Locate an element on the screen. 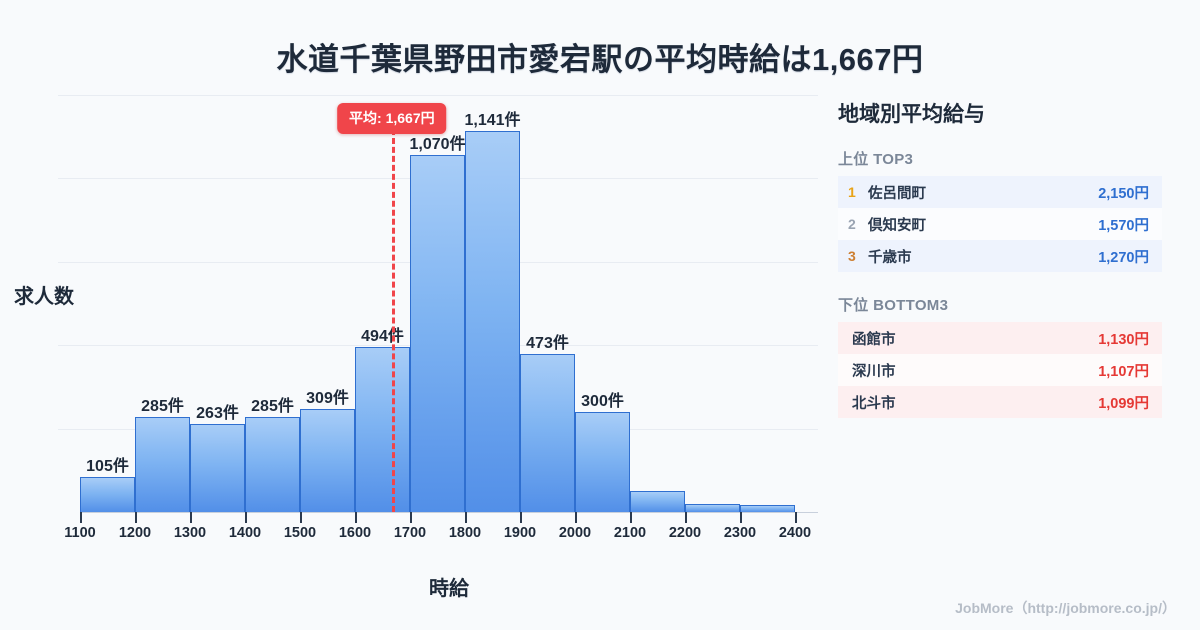  top3-table: 1 佐呂間町 2,150円 2 倶知安町 1,570円 3 千歳市 1,270円 is located at coordinates (1000, 224).